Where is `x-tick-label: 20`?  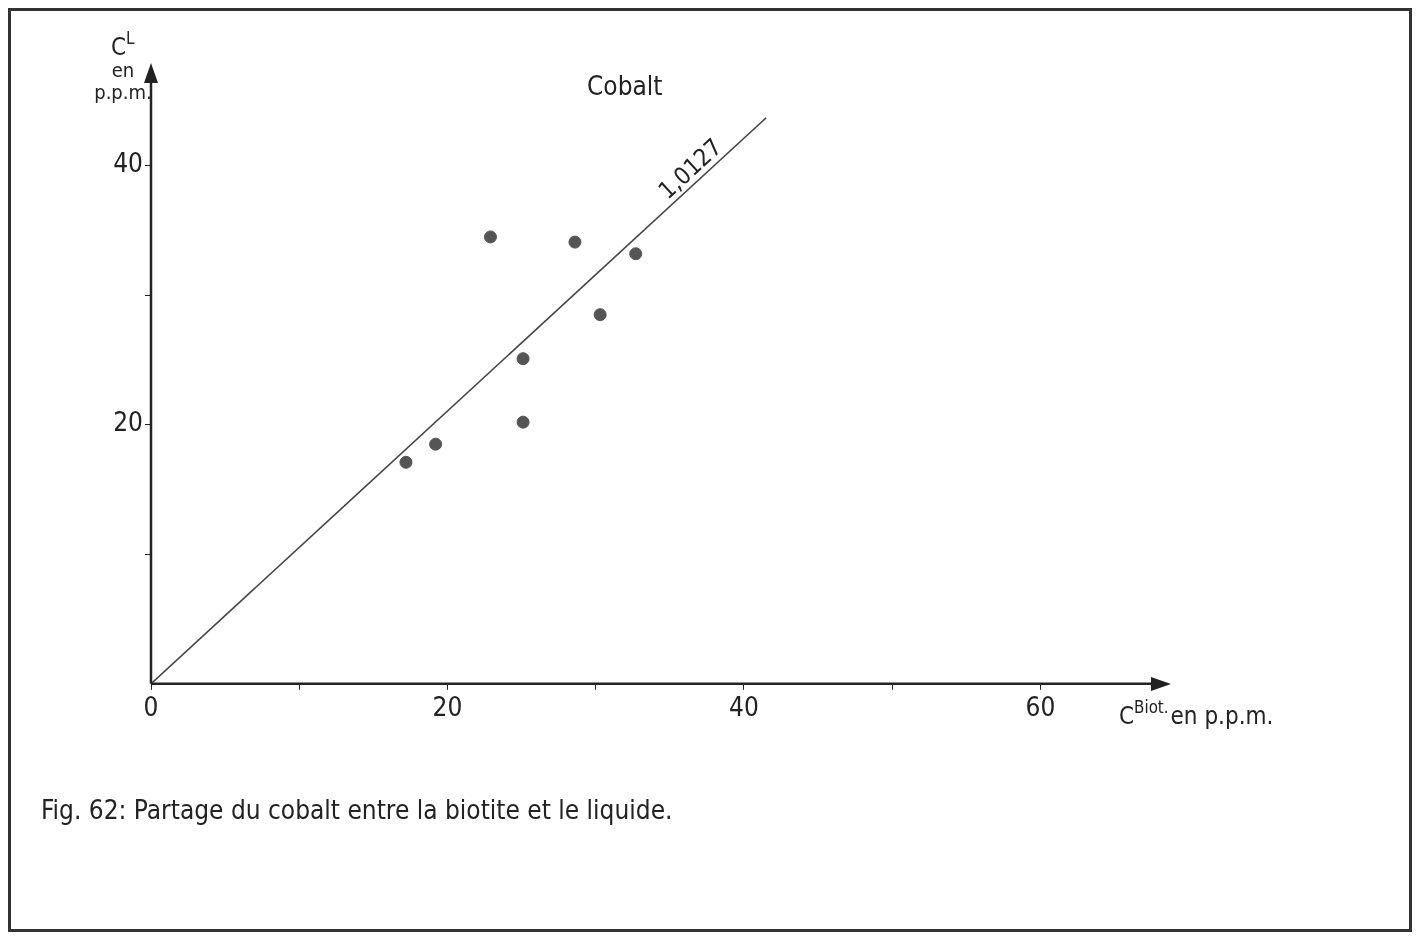 x-tick-label: 20 is located at coordinates (447, 707).